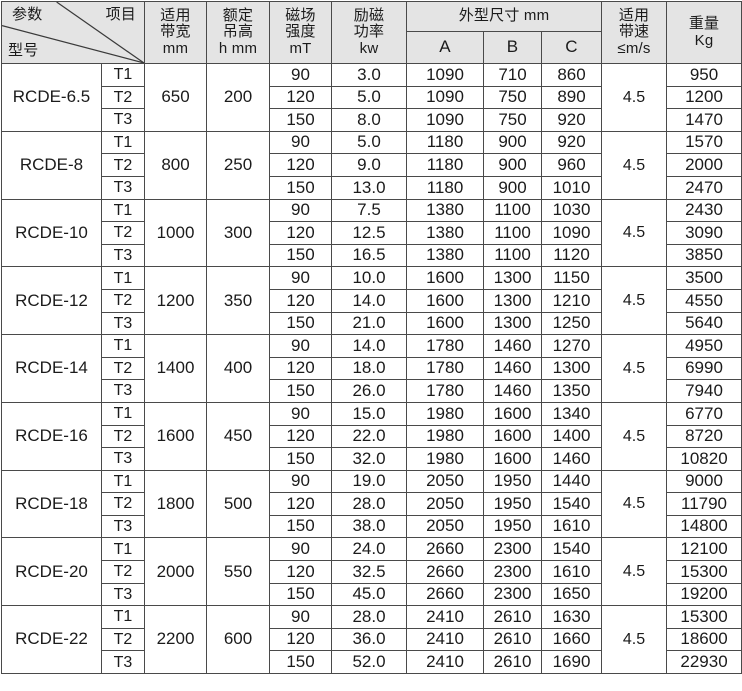 Image resolution: width=742 pixels, height=691 pixels. Describe the element at coordinates (634, 16) in the screenshot. I see `header-belt-speed-line1: 适用` at that location.